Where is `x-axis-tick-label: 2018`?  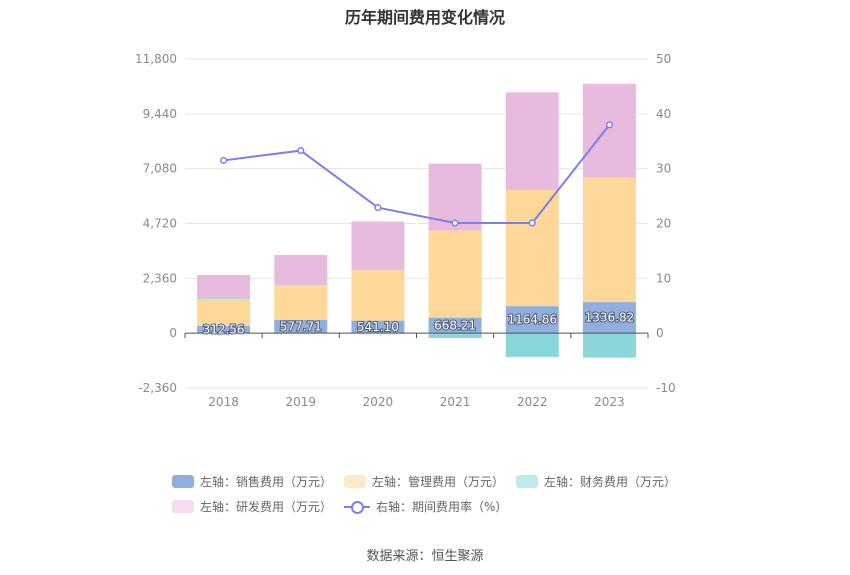 x-axis-tick-label: 2018 is located at coordinates (223, 402).